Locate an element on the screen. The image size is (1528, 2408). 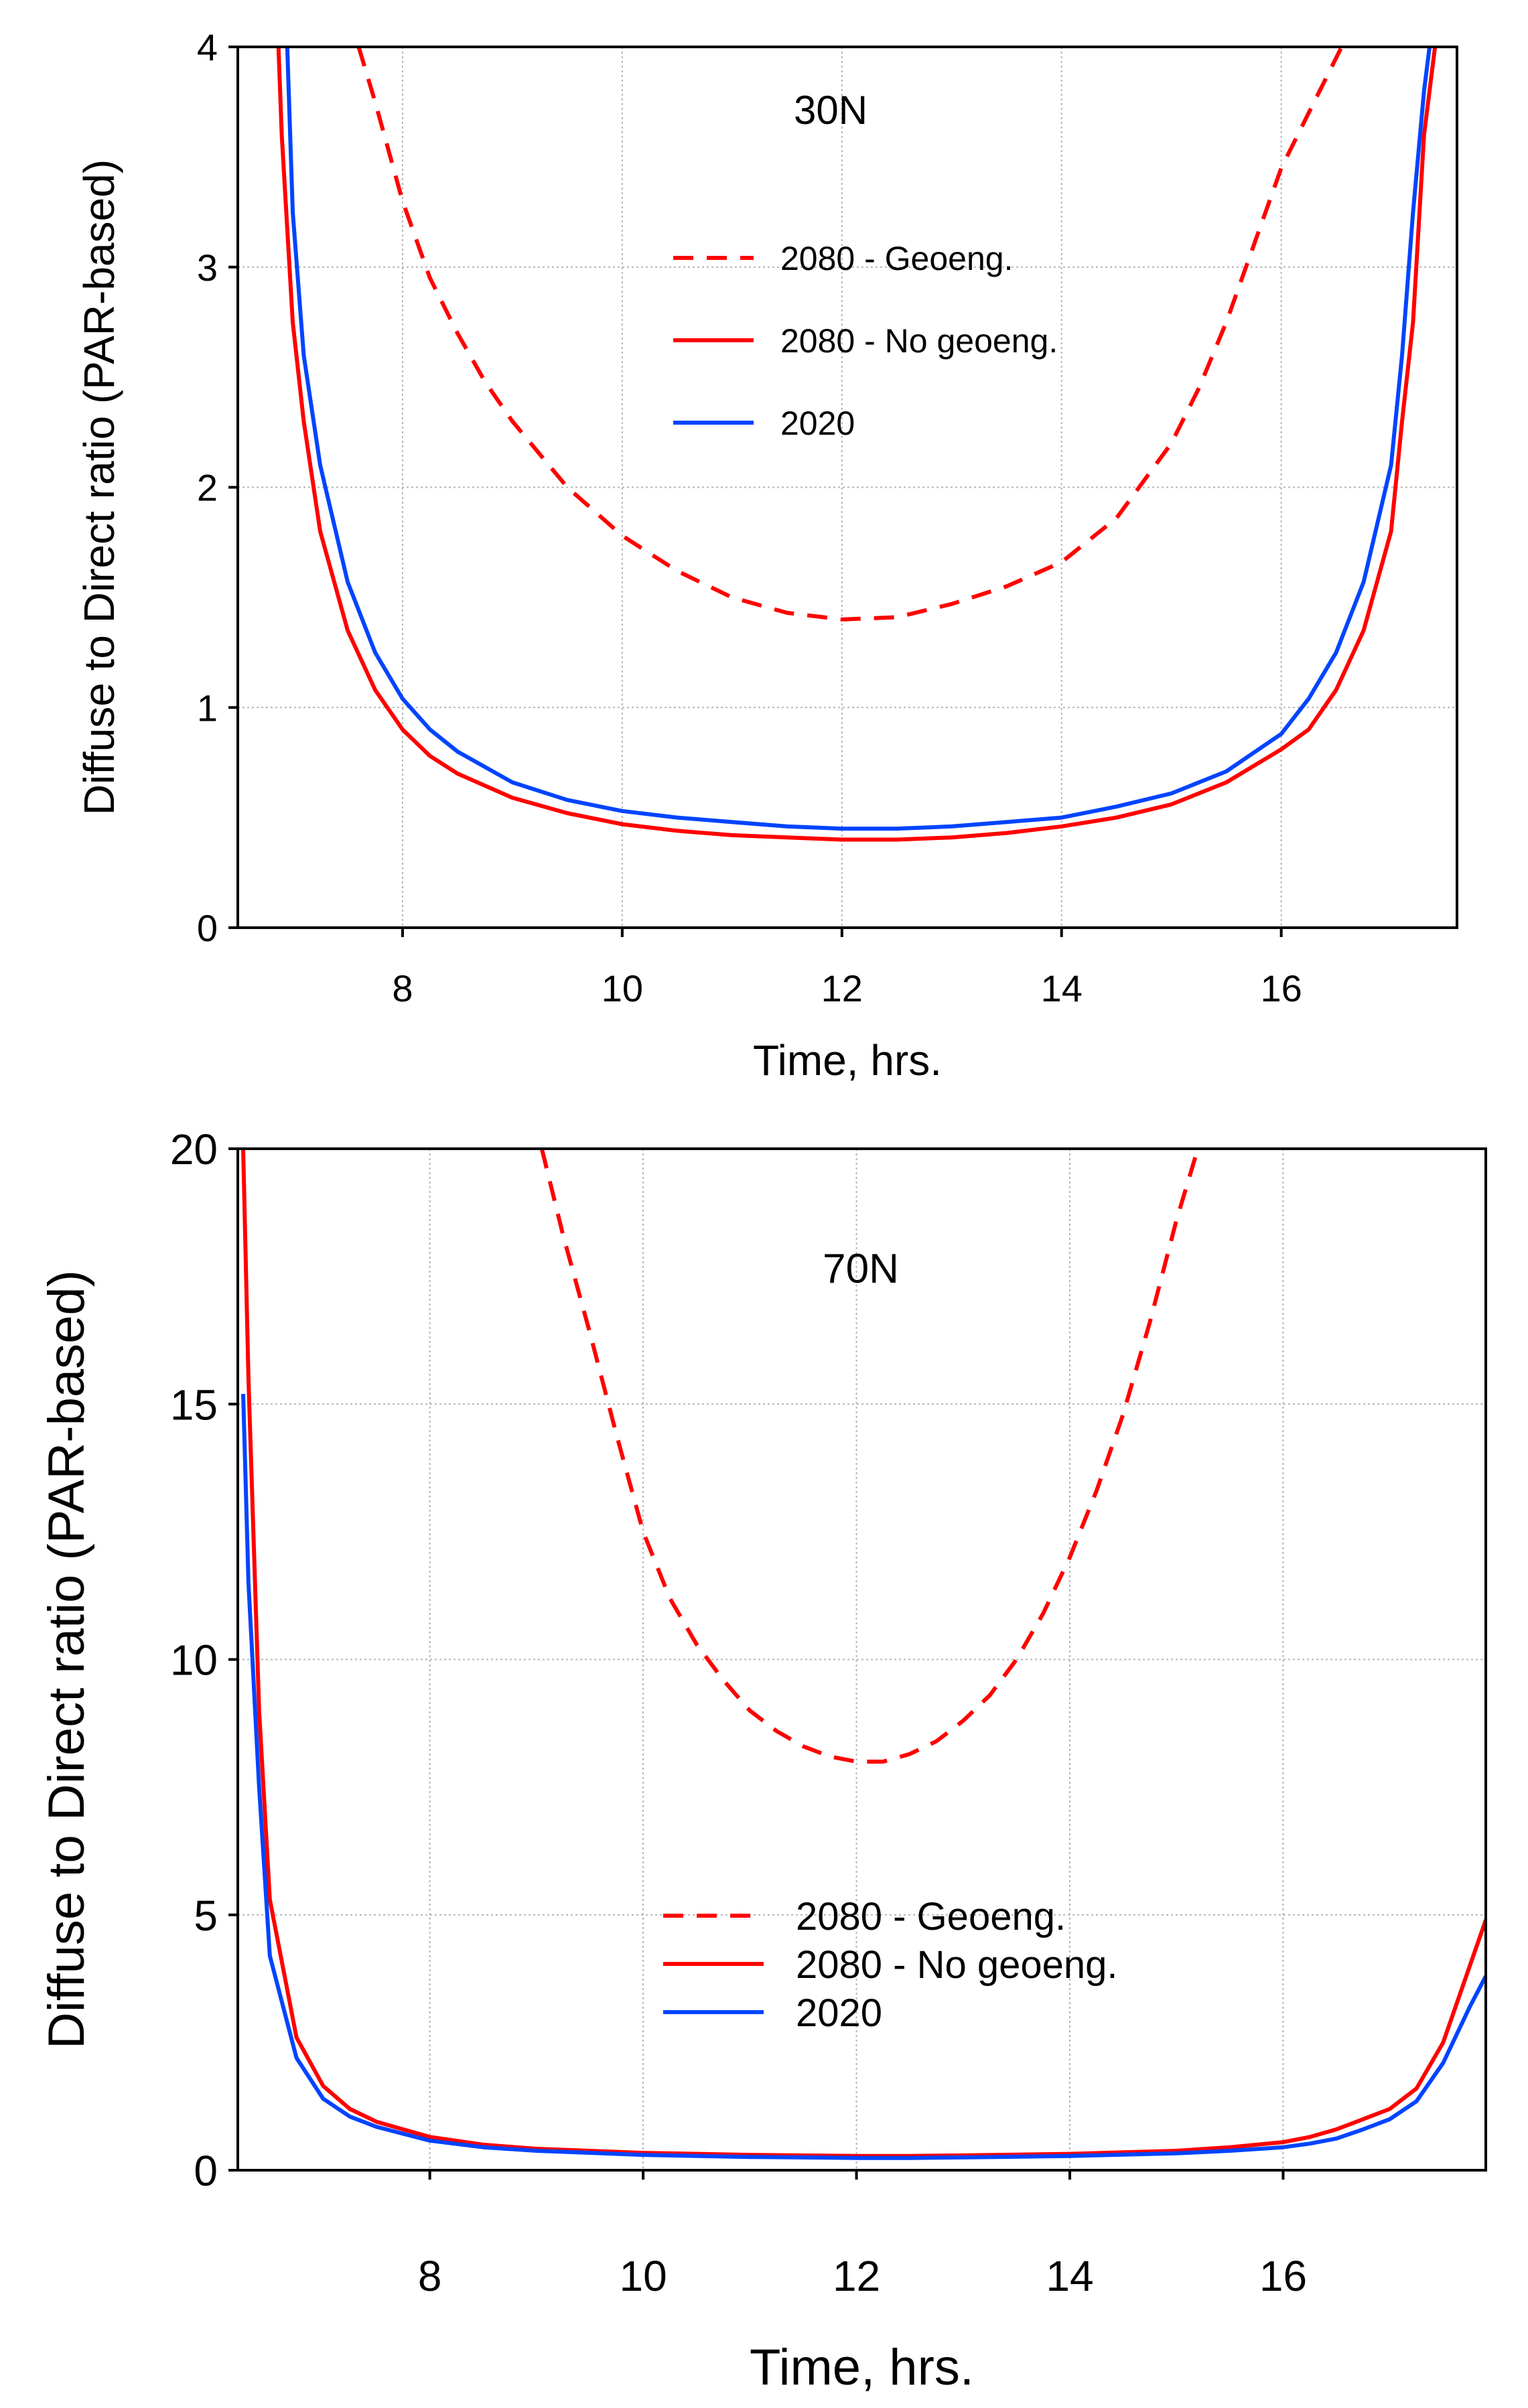
legend: 2080 - Geoeng. 2080 - No geoeng.2020 is located at coordinates (890, 1965).